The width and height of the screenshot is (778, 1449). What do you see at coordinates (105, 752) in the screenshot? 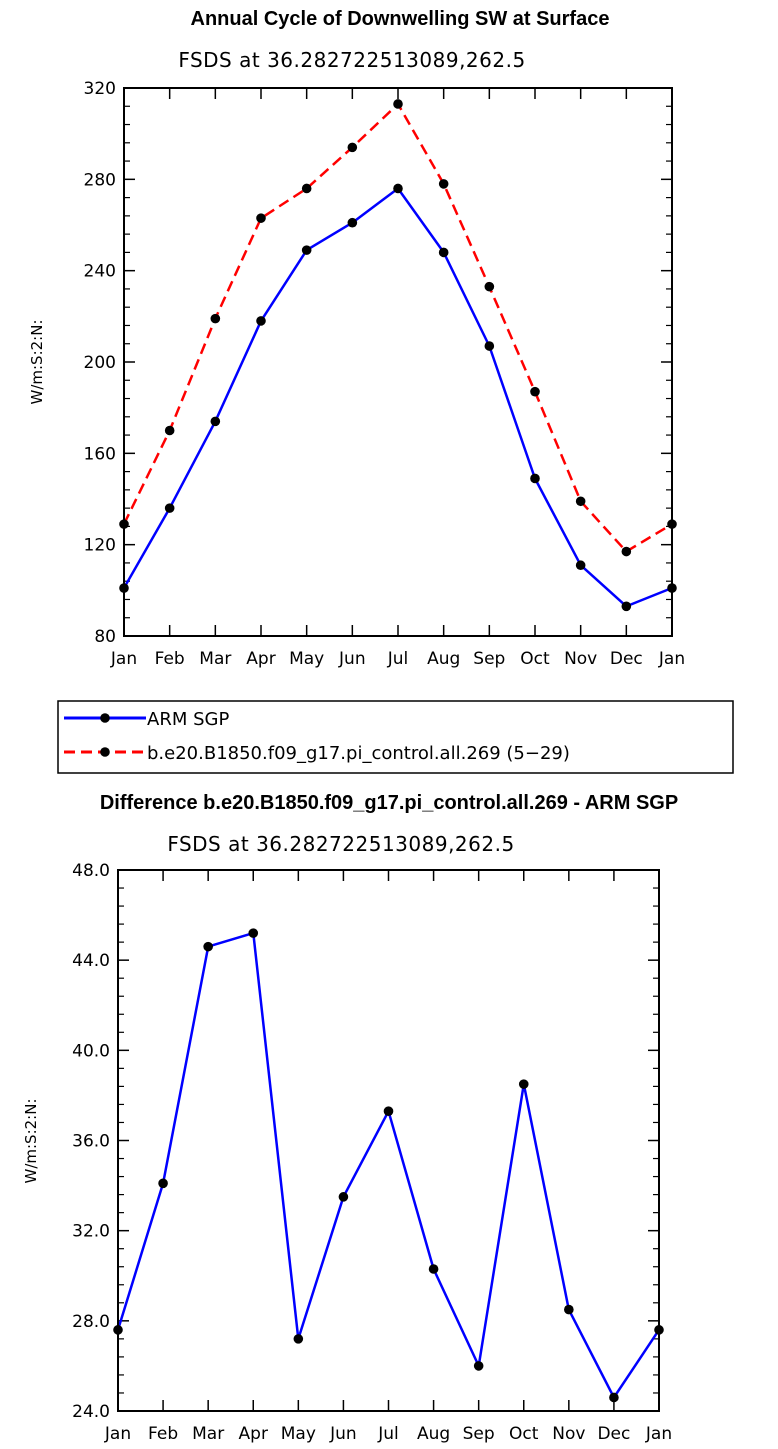
I see `legend-marker-model` at bounding box center [105, 752].